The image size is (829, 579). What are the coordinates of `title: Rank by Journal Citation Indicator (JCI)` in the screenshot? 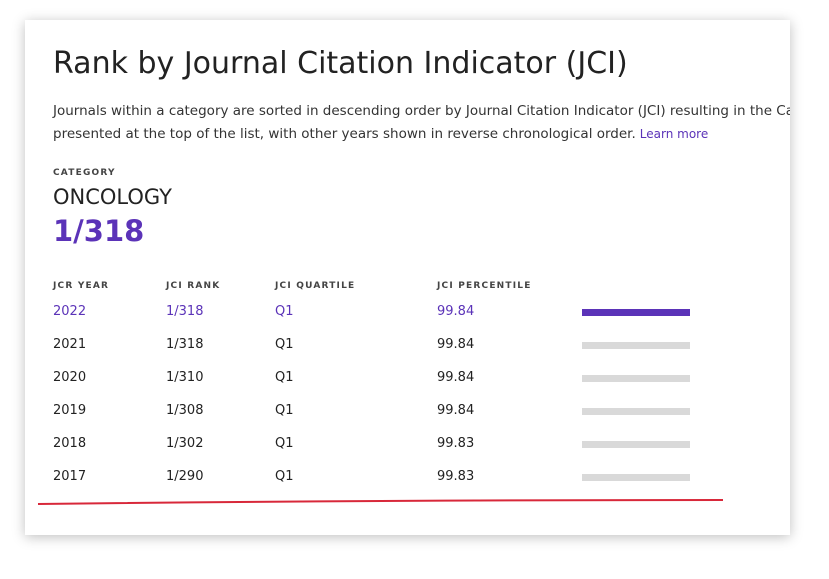 It's located at (340, 63).